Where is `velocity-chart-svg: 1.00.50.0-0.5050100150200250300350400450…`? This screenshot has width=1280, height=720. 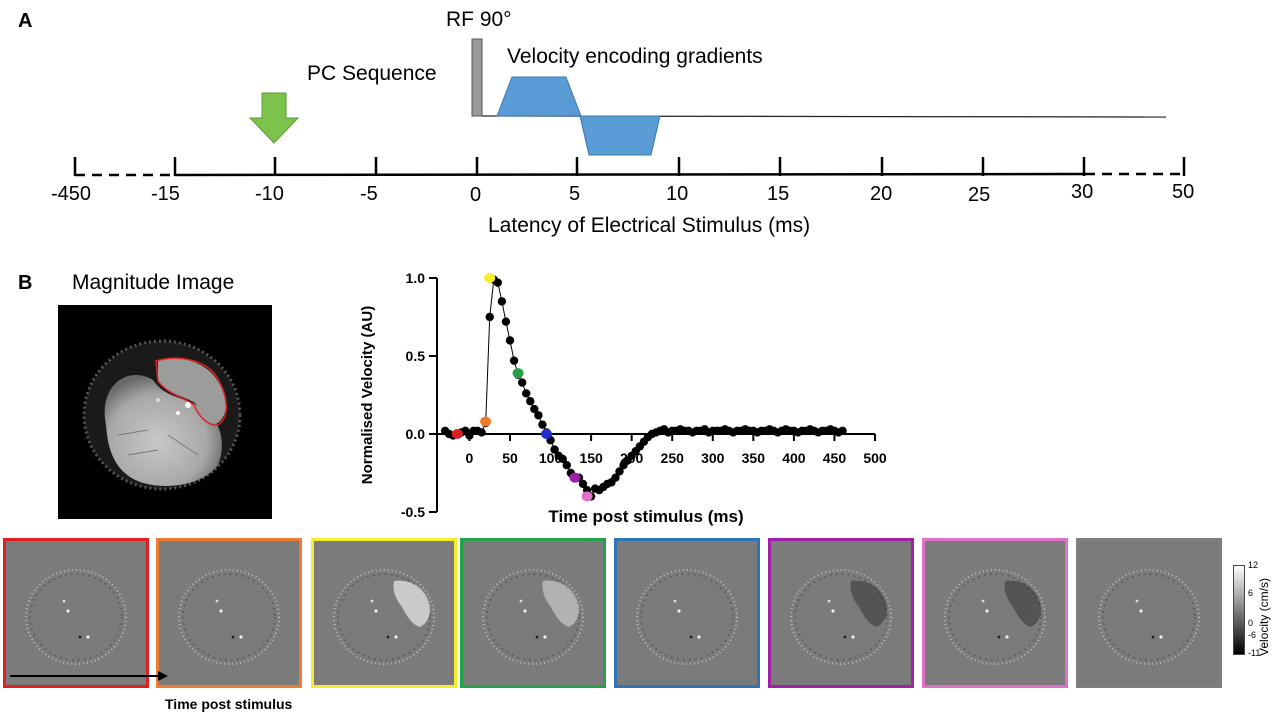 velocity-chart-svg: 1.00.50.0-0.5050100150200250300350400450… is located at coordinates (623, 398).